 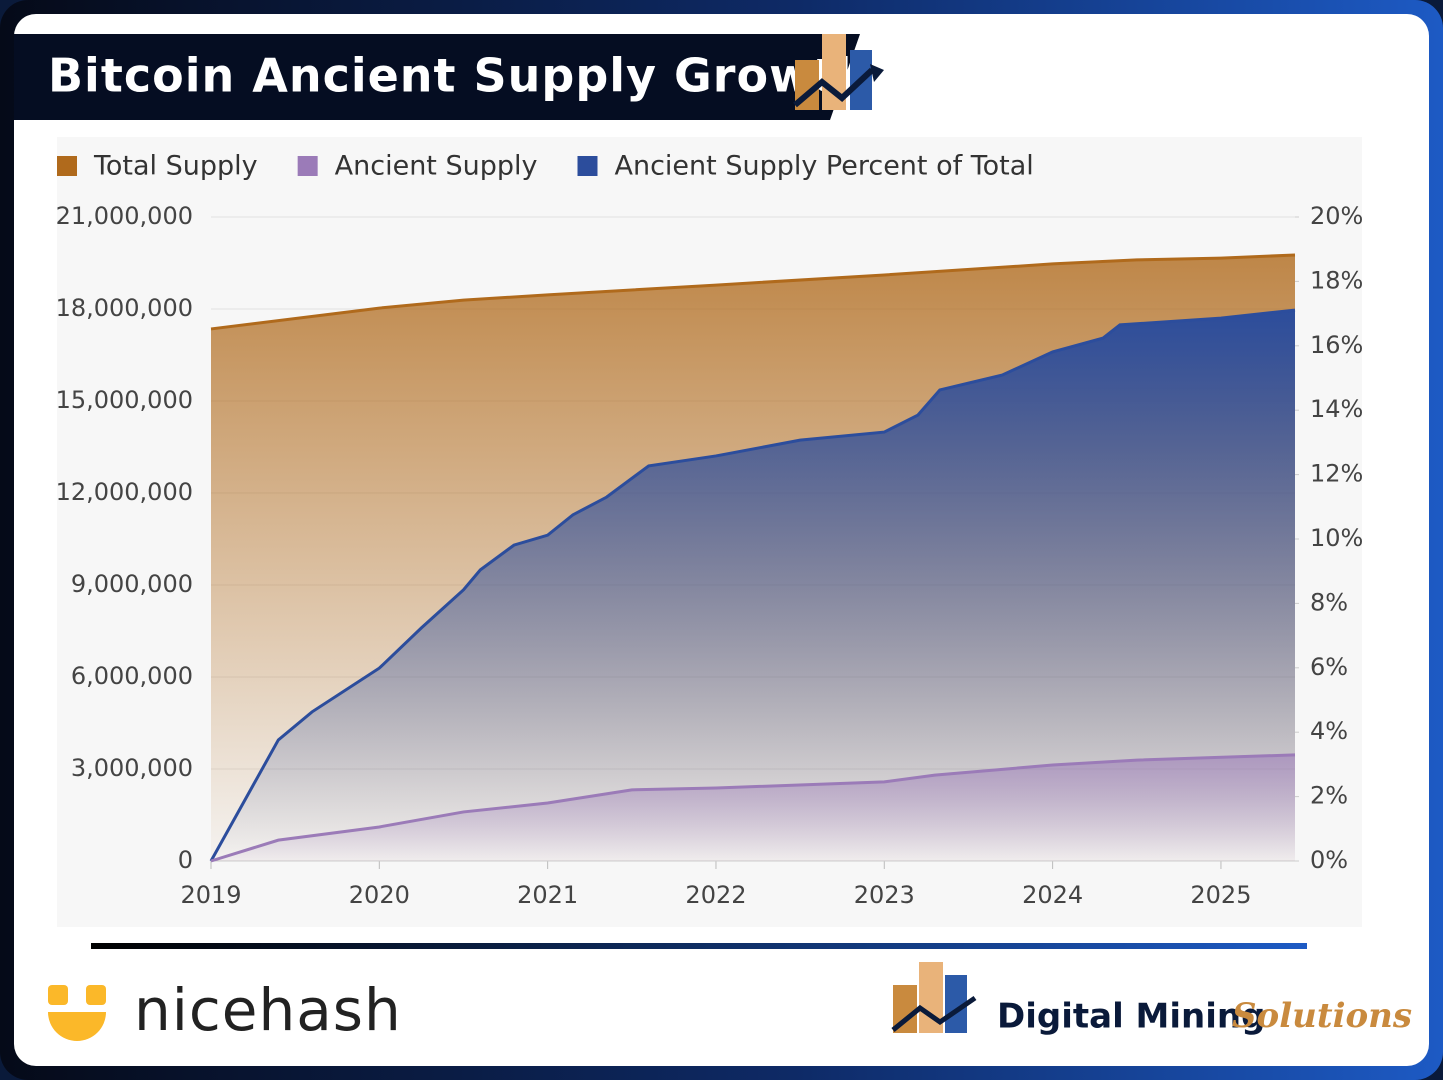 I want to click on y2-tick-label: 6%, so click(x=1329, y=667).